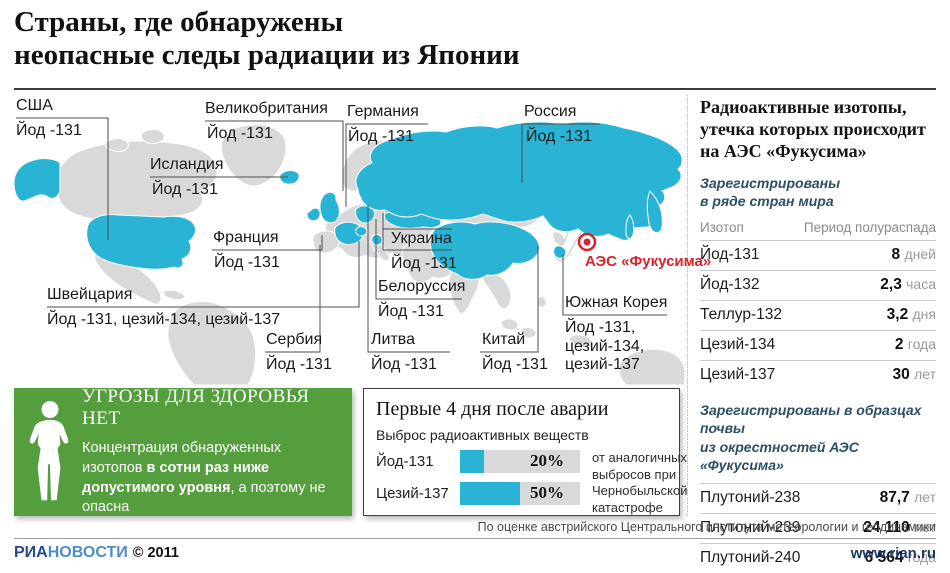 This screenshot has width=950, height=573. What do you see at coordinates (365, 214) in the screenshot?
I see `country-germany` at bounding box center [365, 214].